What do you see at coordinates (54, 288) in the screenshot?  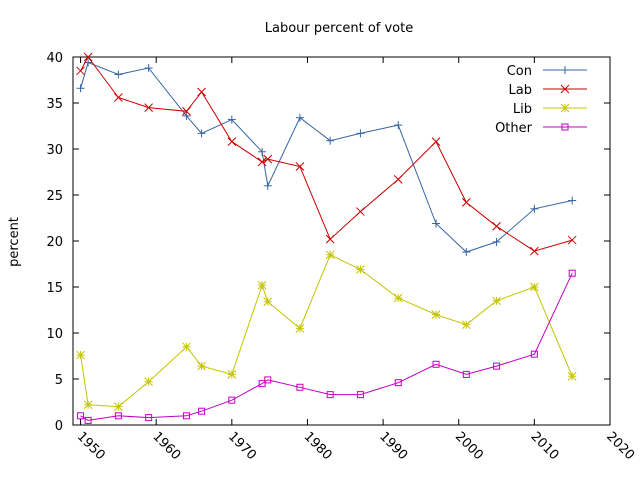 I see `y-tick-label: 15` at bounding box center [54, 288].